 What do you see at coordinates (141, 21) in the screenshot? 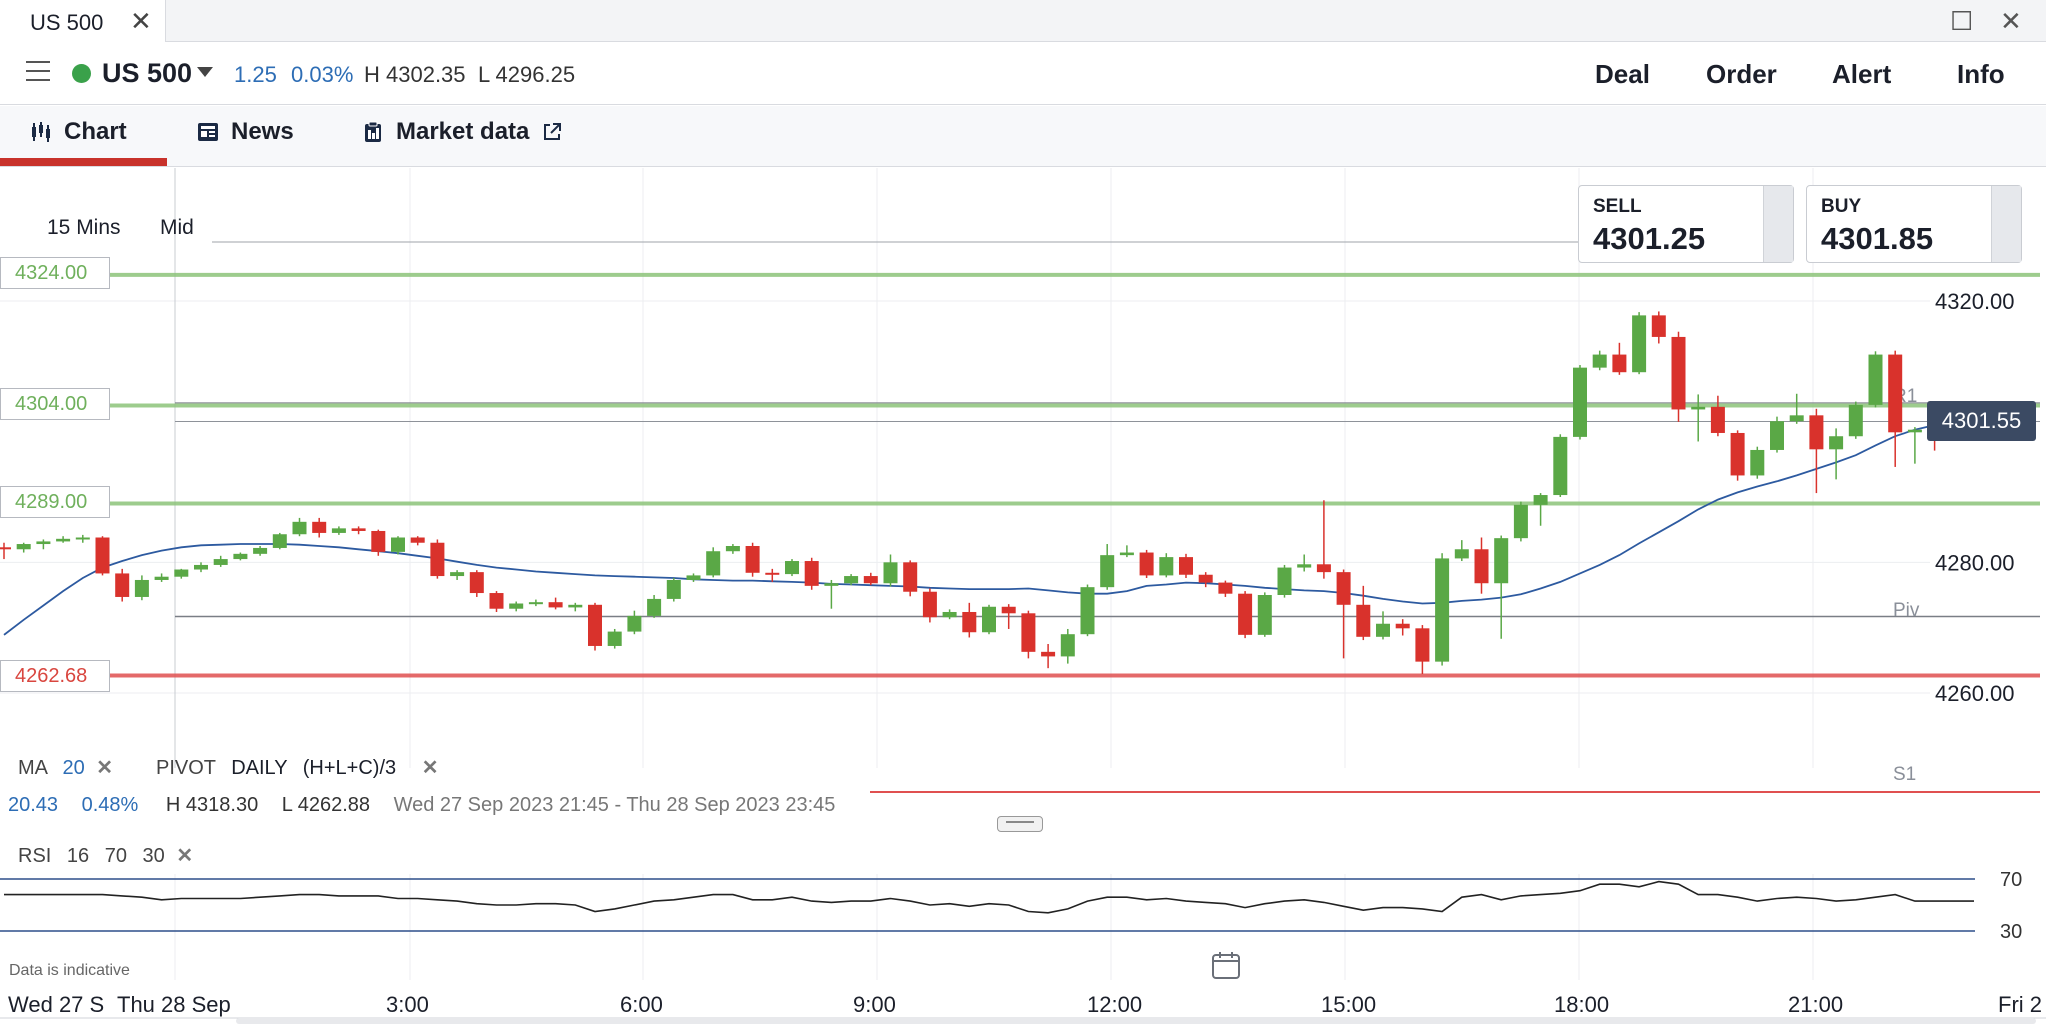
I see `tab-close-icon: ✕` at bounding box center [141, 21].